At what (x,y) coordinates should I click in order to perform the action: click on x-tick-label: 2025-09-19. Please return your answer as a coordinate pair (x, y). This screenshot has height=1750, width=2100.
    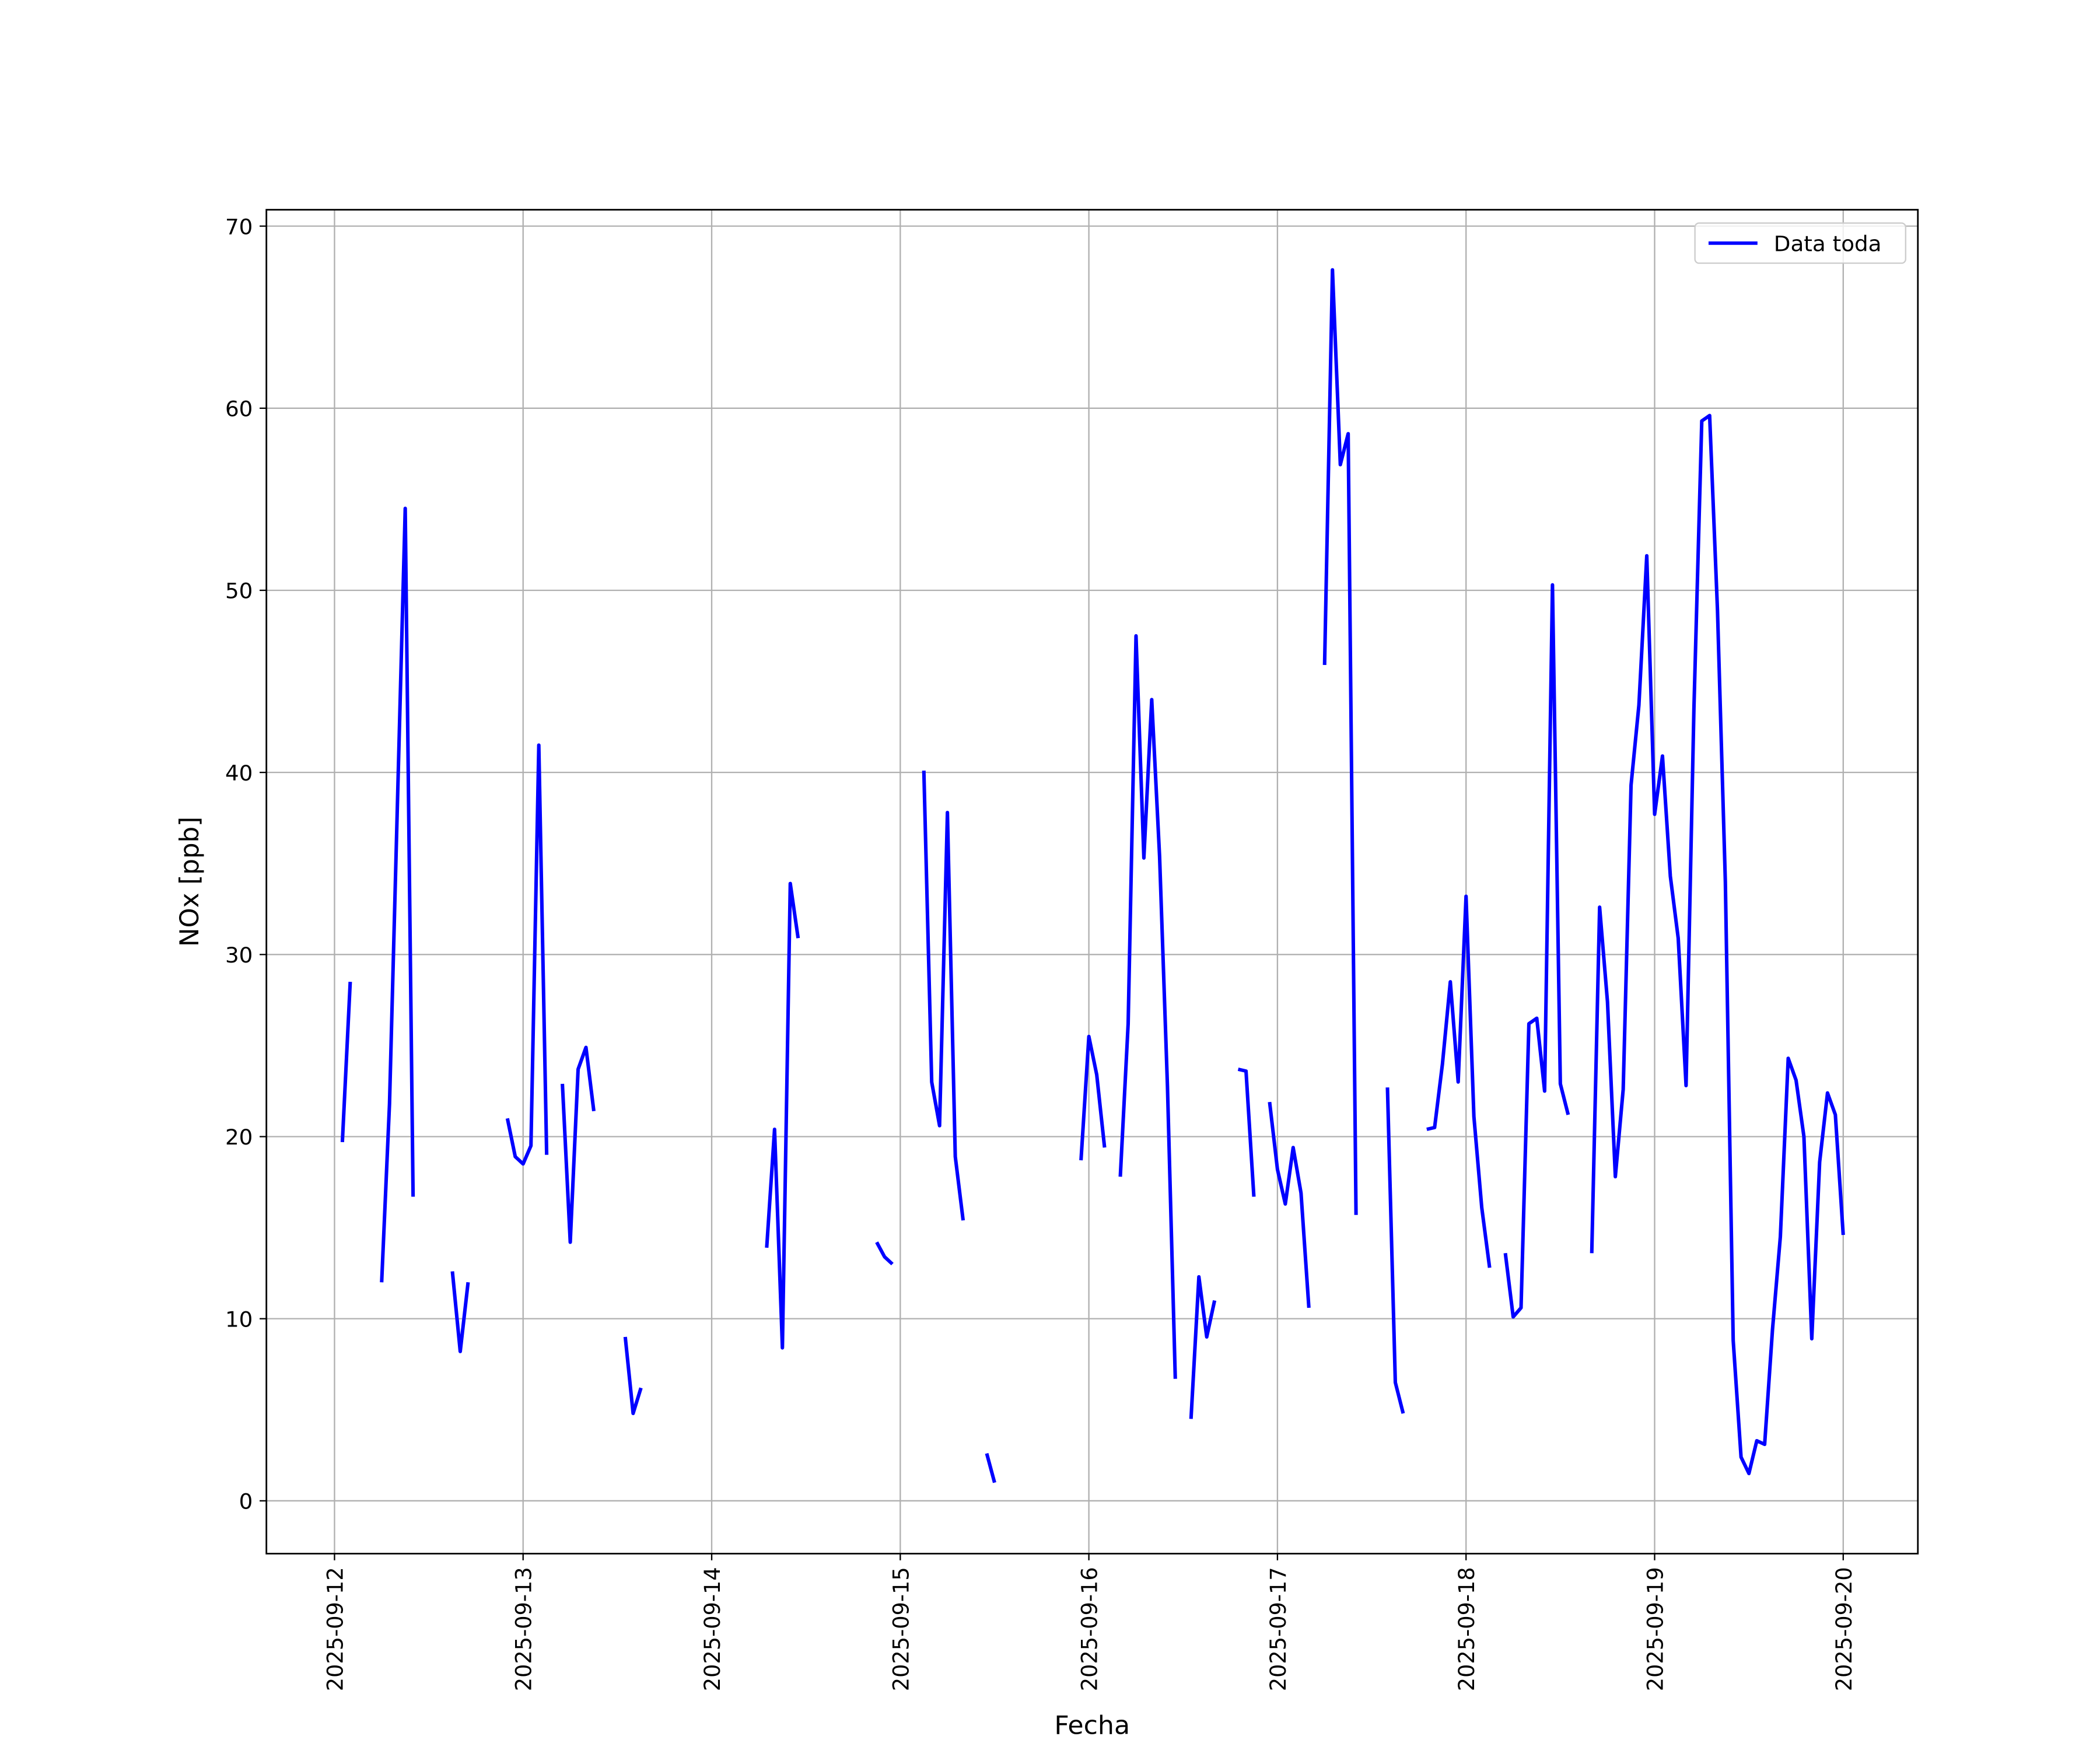
    Looking at the image, I should click on (1655, 1629).